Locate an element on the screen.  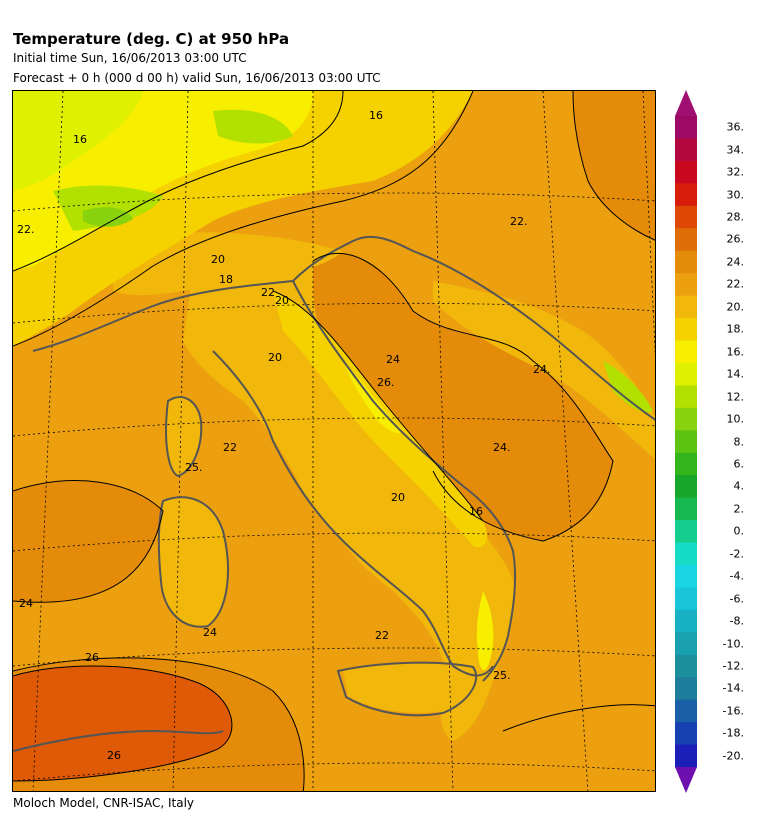
temp-band-24-26-adriatic is located at coordinates (463, 397).